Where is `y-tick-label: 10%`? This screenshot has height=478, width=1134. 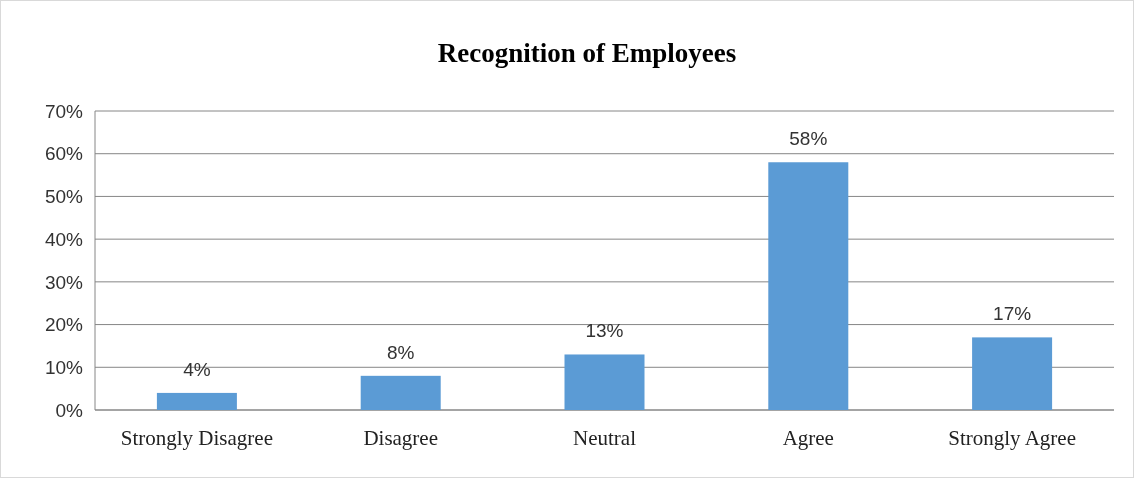
y-tick-label: 10% is located at coordinates (64, 367).